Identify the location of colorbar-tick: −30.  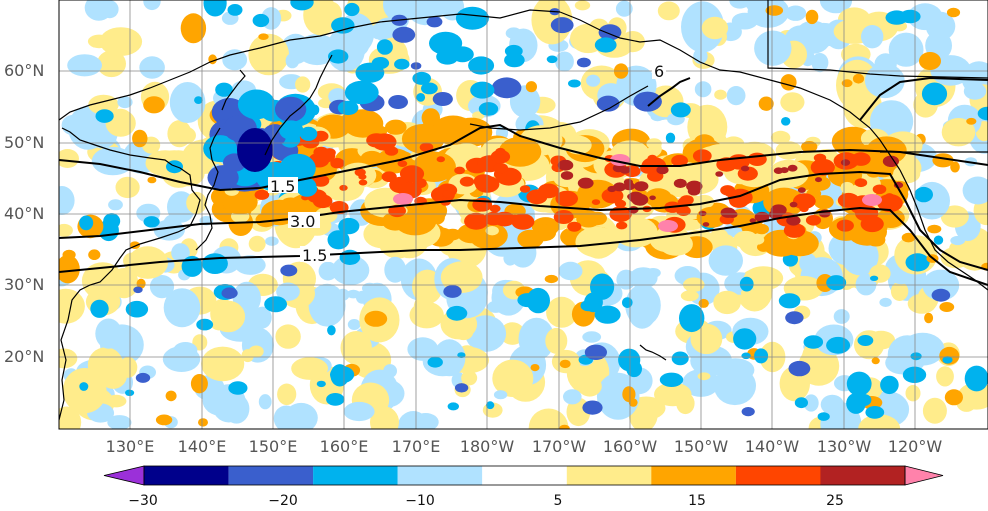
(143, 501).